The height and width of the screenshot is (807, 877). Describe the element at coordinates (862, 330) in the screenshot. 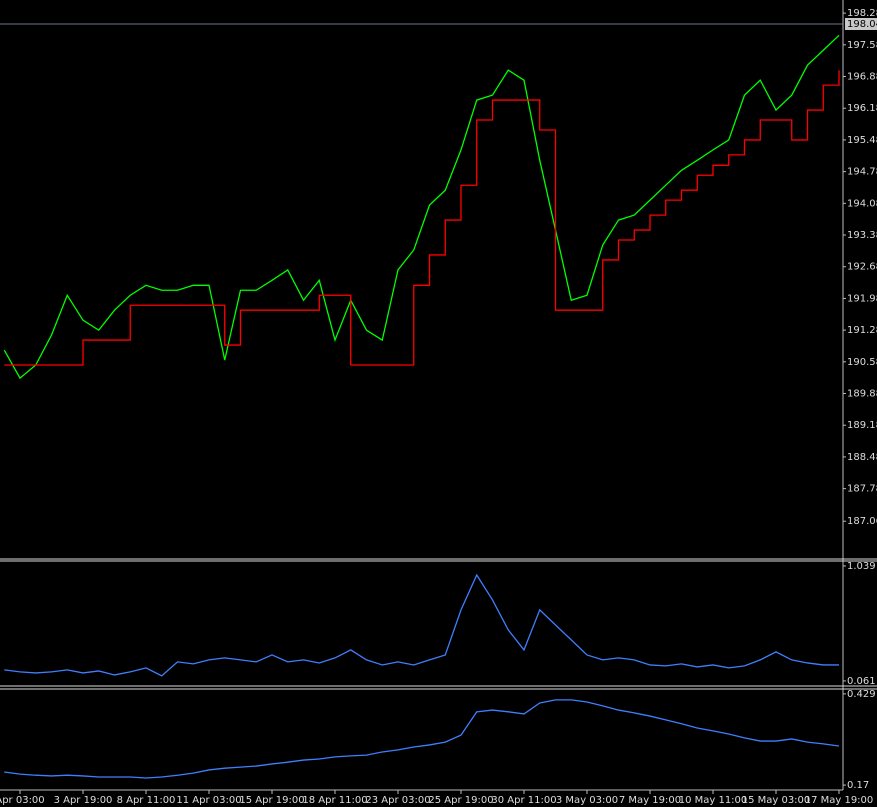

I see `y-tick-label: 191.28` at that location.